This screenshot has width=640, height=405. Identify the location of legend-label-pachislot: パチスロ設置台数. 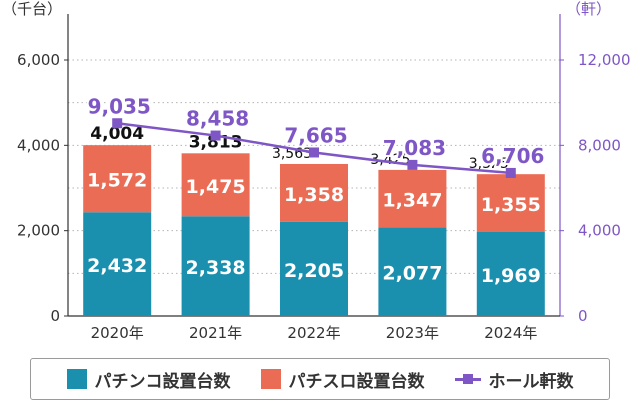
(356, 381).